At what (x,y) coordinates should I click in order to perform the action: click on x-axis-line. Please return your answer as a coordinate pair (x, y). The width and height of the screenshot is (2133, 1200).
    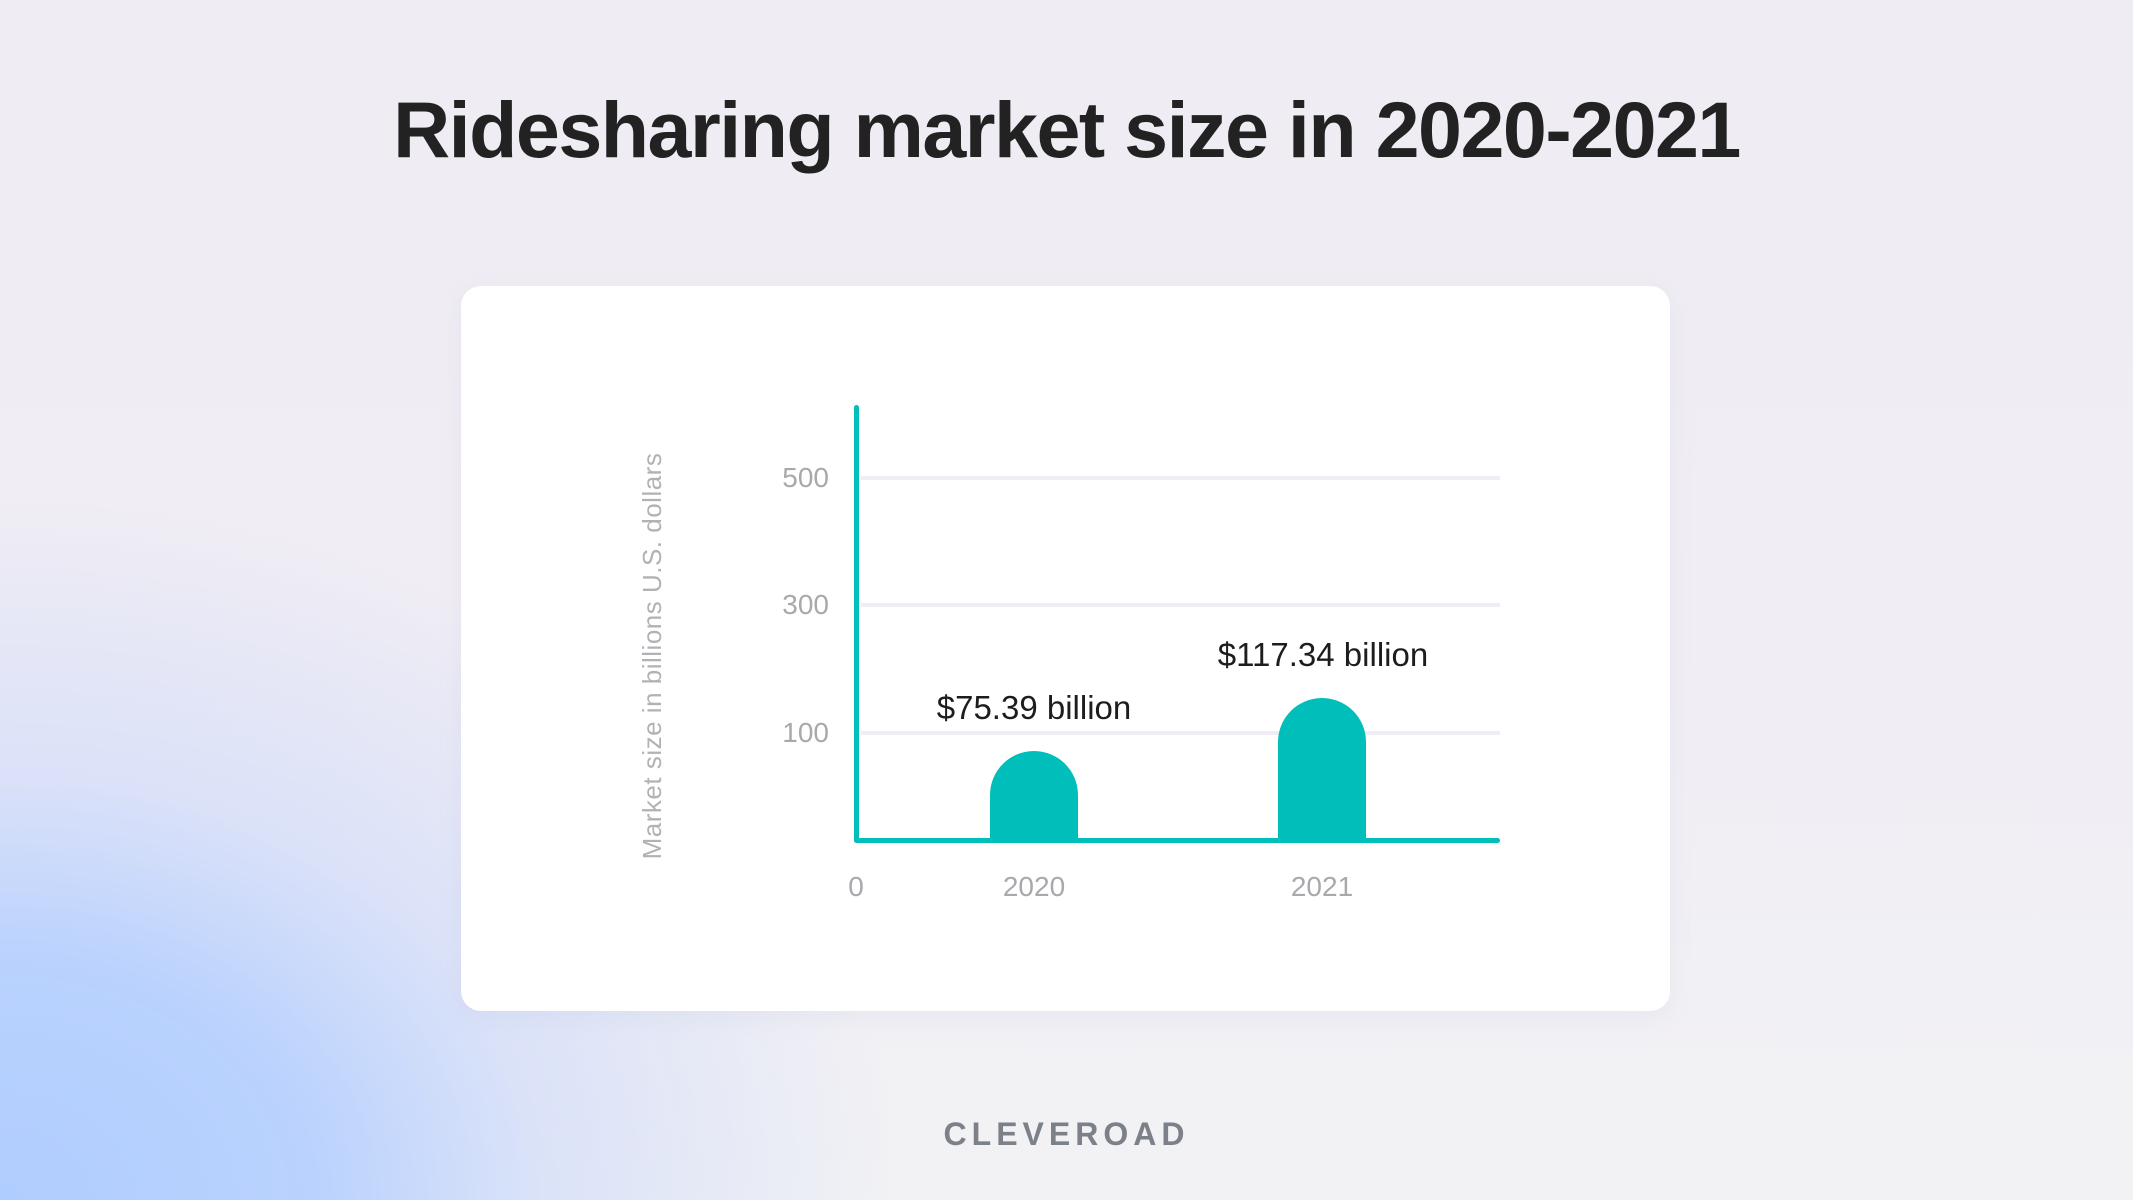
    Looking at the image, I should click on (1177, 840).